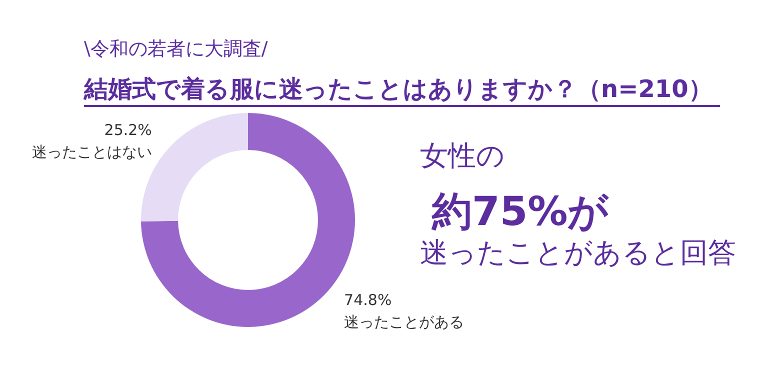 Image resolution: width=780 pixels, height=382 pixels. I want to click on text: 迷ったことがあると回答, so click(578, 252).